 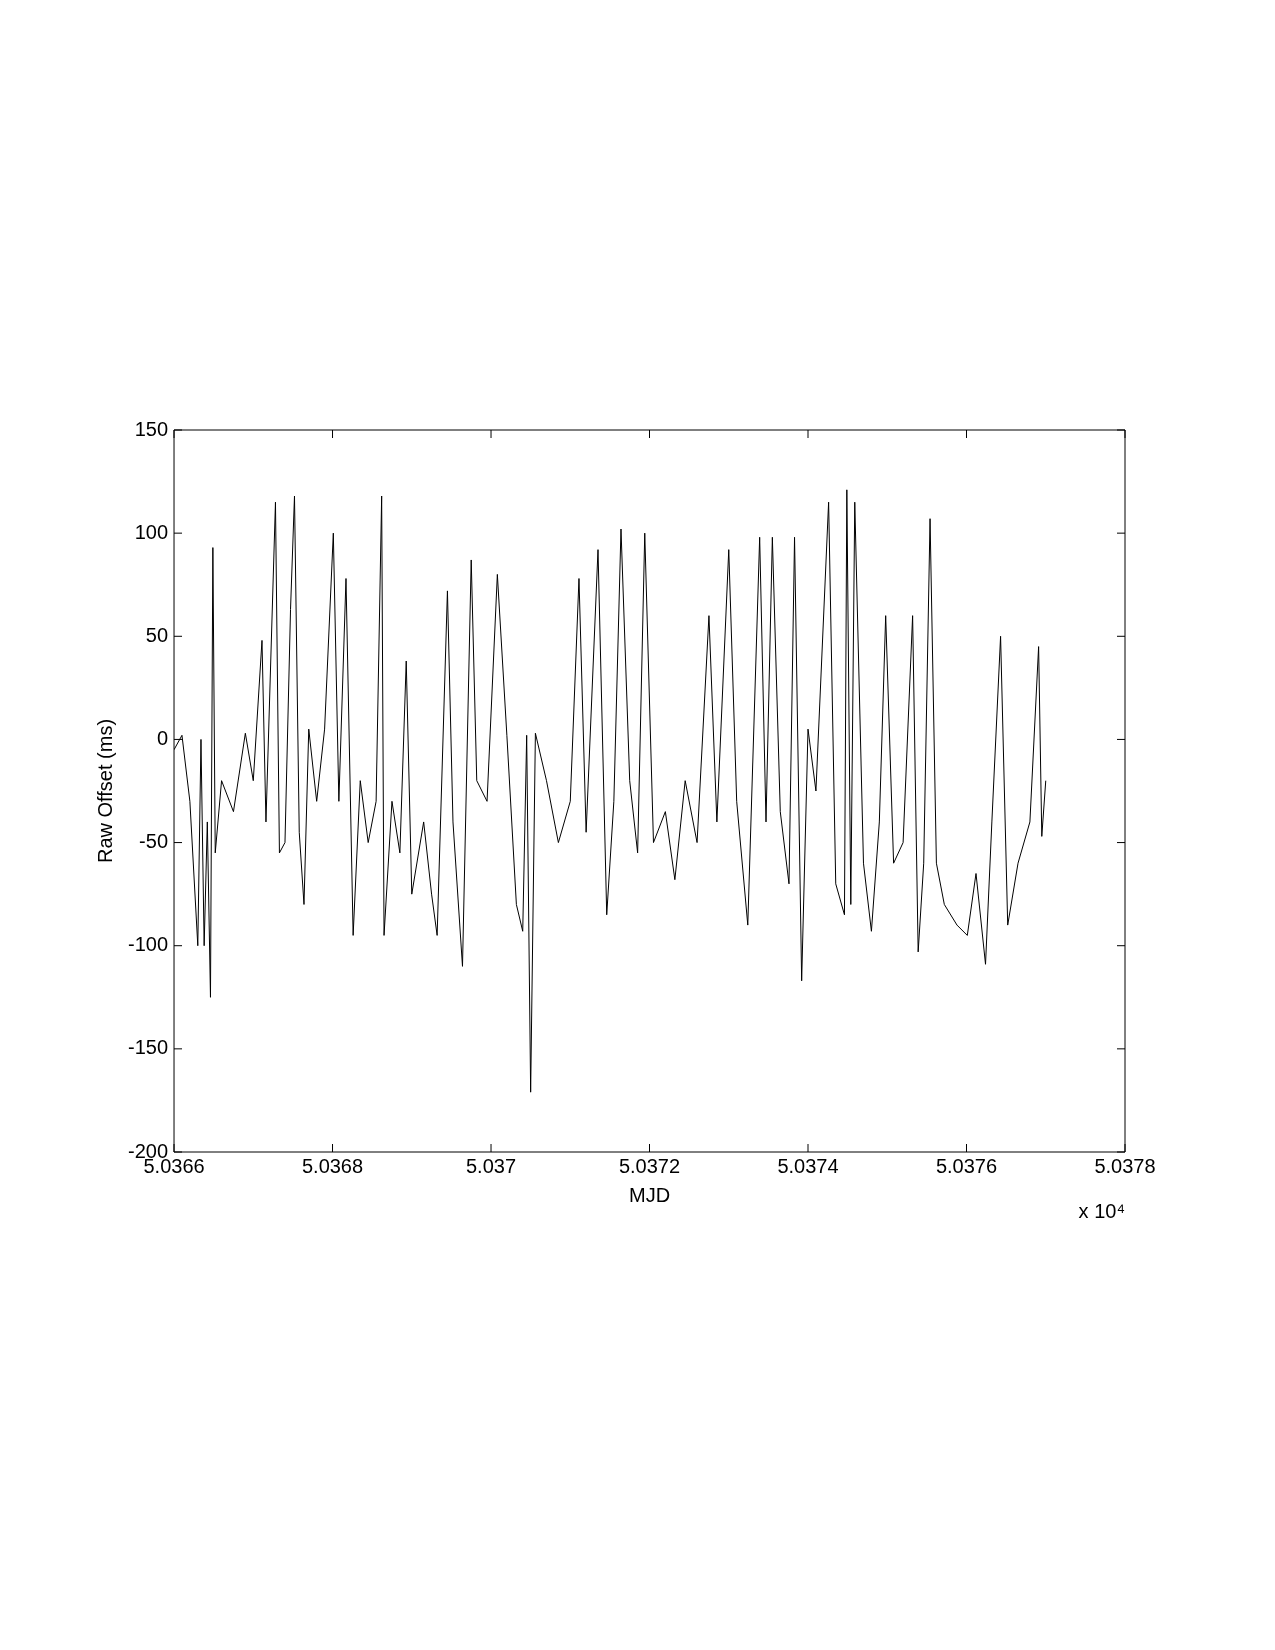 What do you see at coordinates (148, 1047) in the screenshot?
I see `y-tick-label: -150` at bounding box center [148, 1047].